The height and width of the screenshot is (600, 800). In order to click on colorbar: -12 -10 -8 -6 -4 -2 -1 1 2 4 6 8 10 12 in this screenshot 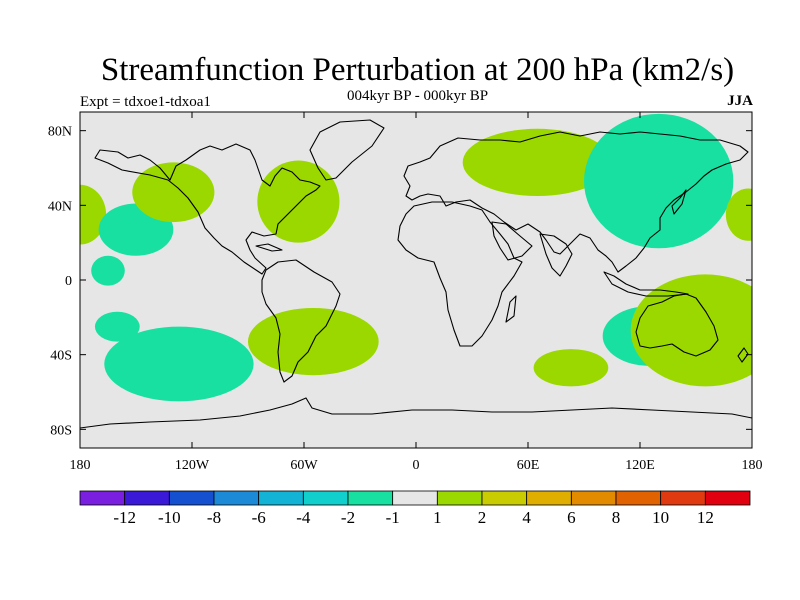, I will do `click(415, 508)`.